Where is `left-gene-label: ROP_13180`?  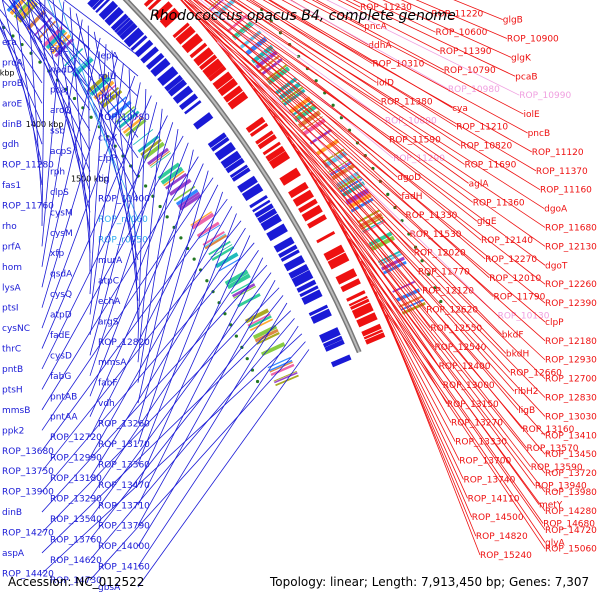 left-gene-label: ROP_13180 is located at coordinates (76, 479).